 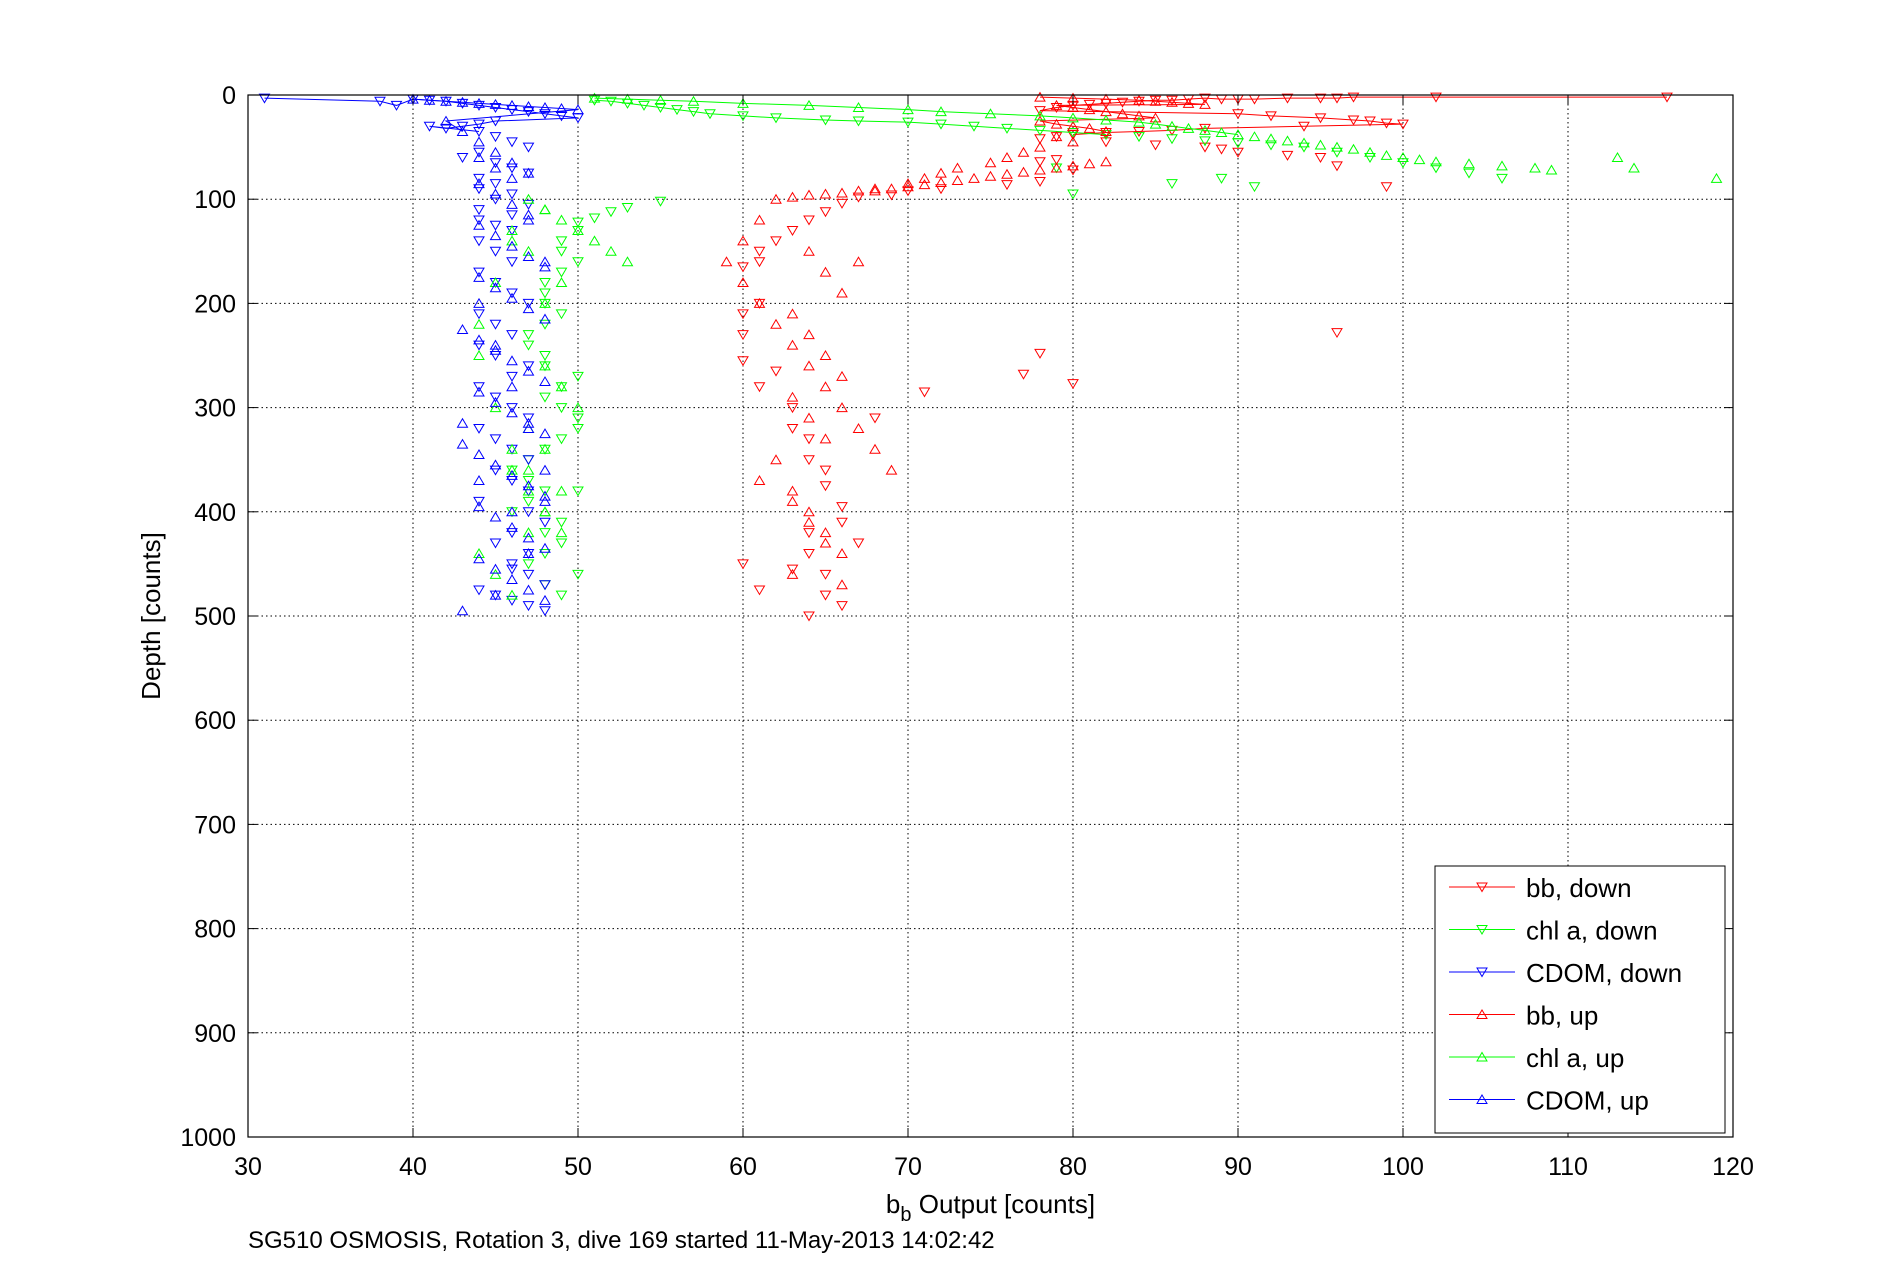 What do you see at coordinates (1549, 1101) in the screenshot?
I see `legend-entry: CDOM, up` at bounding box center [1549, 1101].